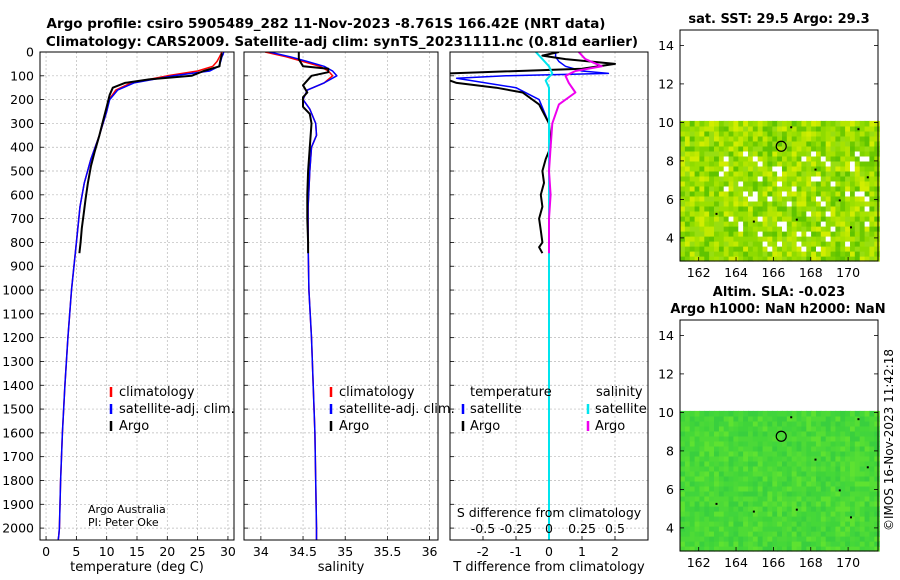 The image size is (900, 580). Describe the element at coordinates (544, 296) in the screenshot. I see `series-line-salinity-satellite` at that location.